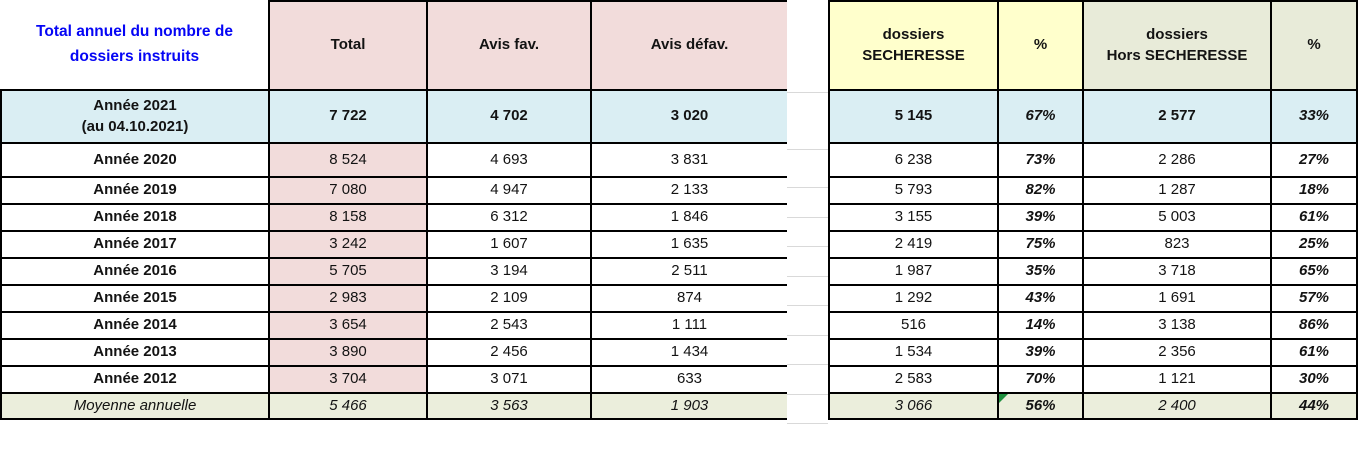  What do you see at coordinates (1314, 45) in the screenshot?
I see `header-hors-secheresse-pct: %` at bounding box center [1314, 45].